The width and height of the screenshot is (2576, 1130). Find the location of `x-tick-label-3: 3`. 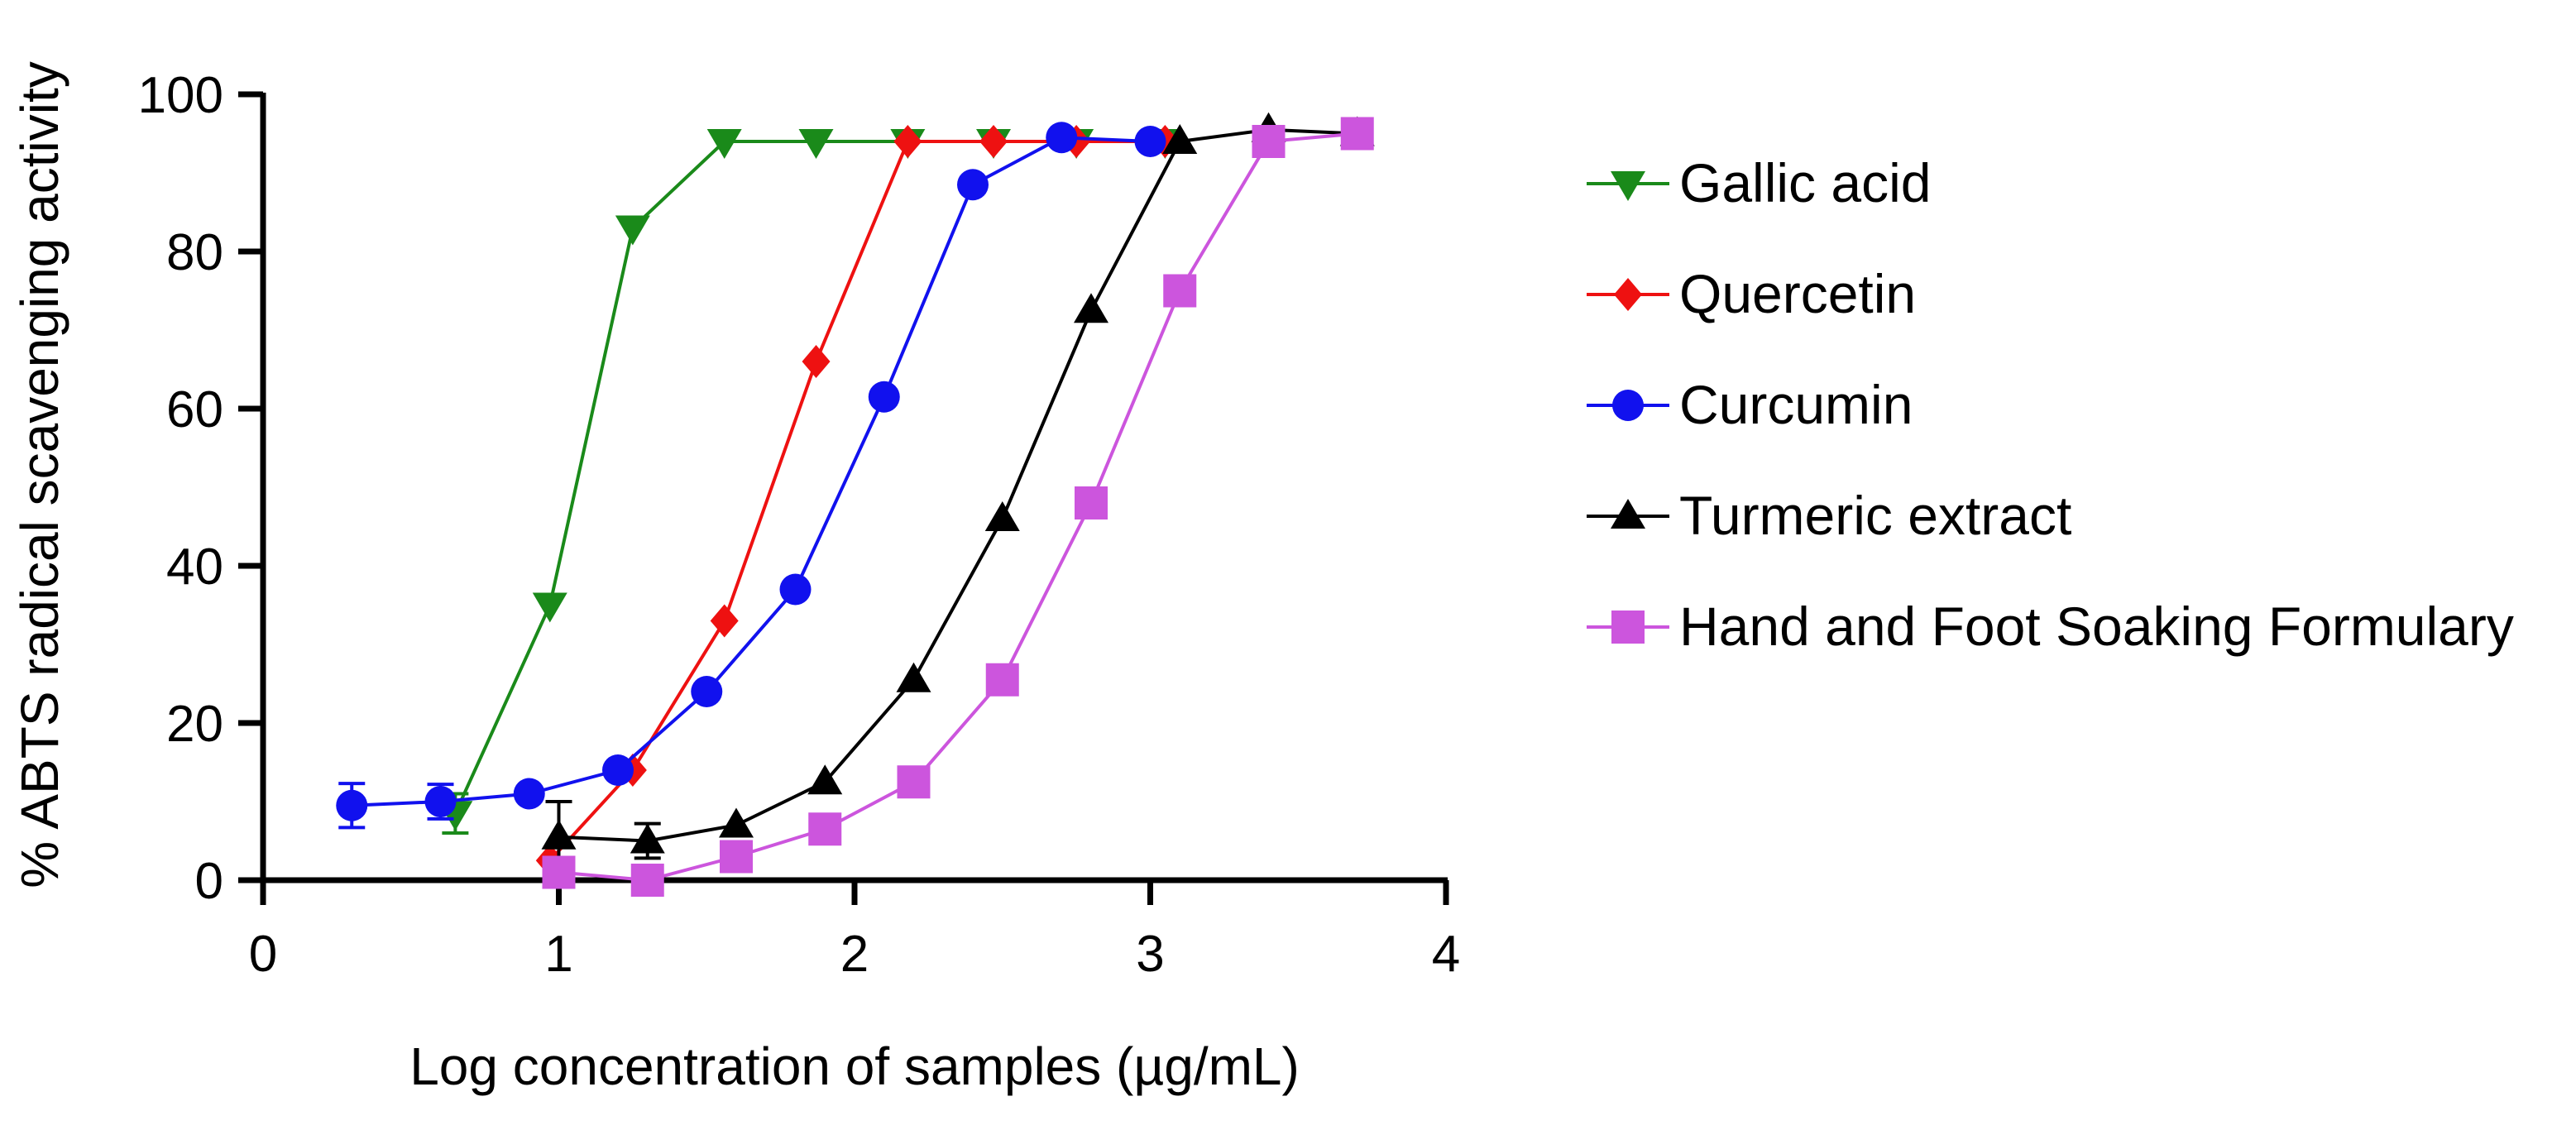

x-tick-label-3: 3 is located at coordinates (1150, 955).